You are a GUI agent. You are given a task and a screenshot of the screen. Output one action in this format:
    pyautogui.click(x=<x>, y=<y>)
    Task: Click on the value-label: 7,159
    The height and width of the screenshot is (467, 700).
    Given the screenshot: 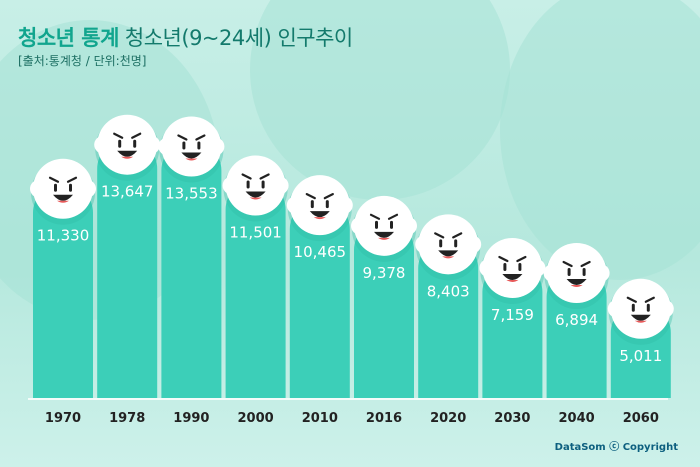 What is the action you would take?
    pyautogui.click(x=512, y=315)
    